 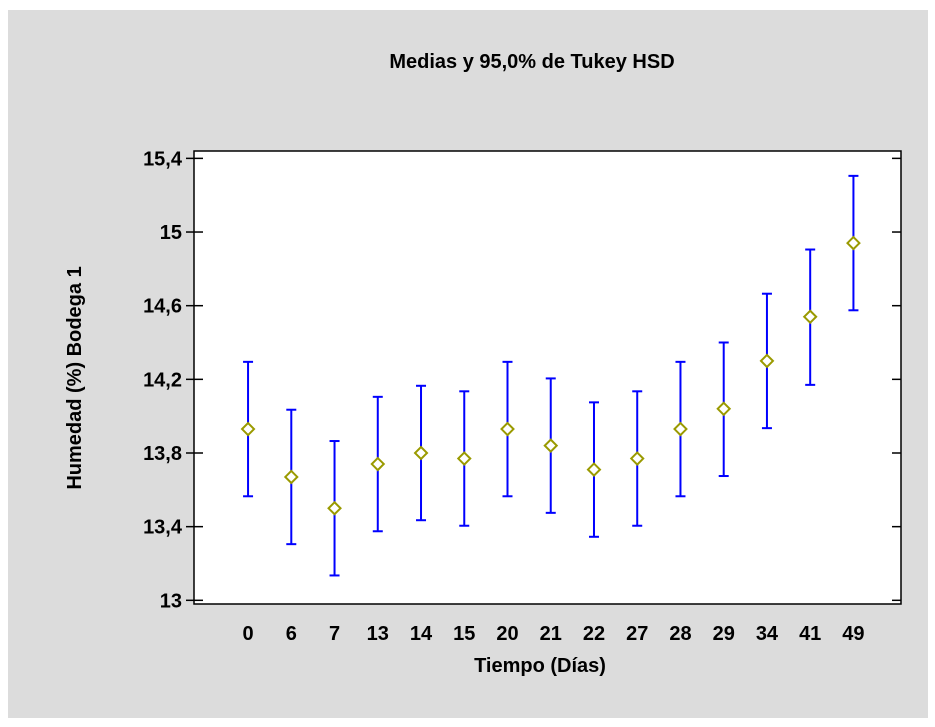 I want to click on y-tick-label: 13,8, so click(x=162, y=454).